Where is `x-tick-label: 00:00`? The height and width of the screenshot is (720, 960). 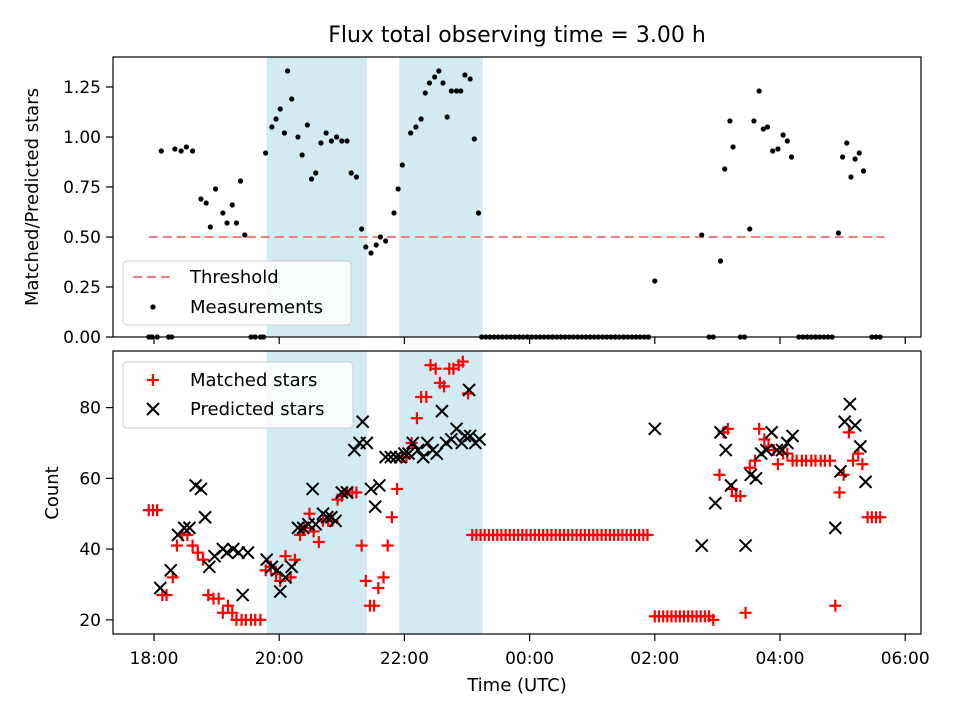 x-tick-label: 00:00 is located at coordinates (529, 659).